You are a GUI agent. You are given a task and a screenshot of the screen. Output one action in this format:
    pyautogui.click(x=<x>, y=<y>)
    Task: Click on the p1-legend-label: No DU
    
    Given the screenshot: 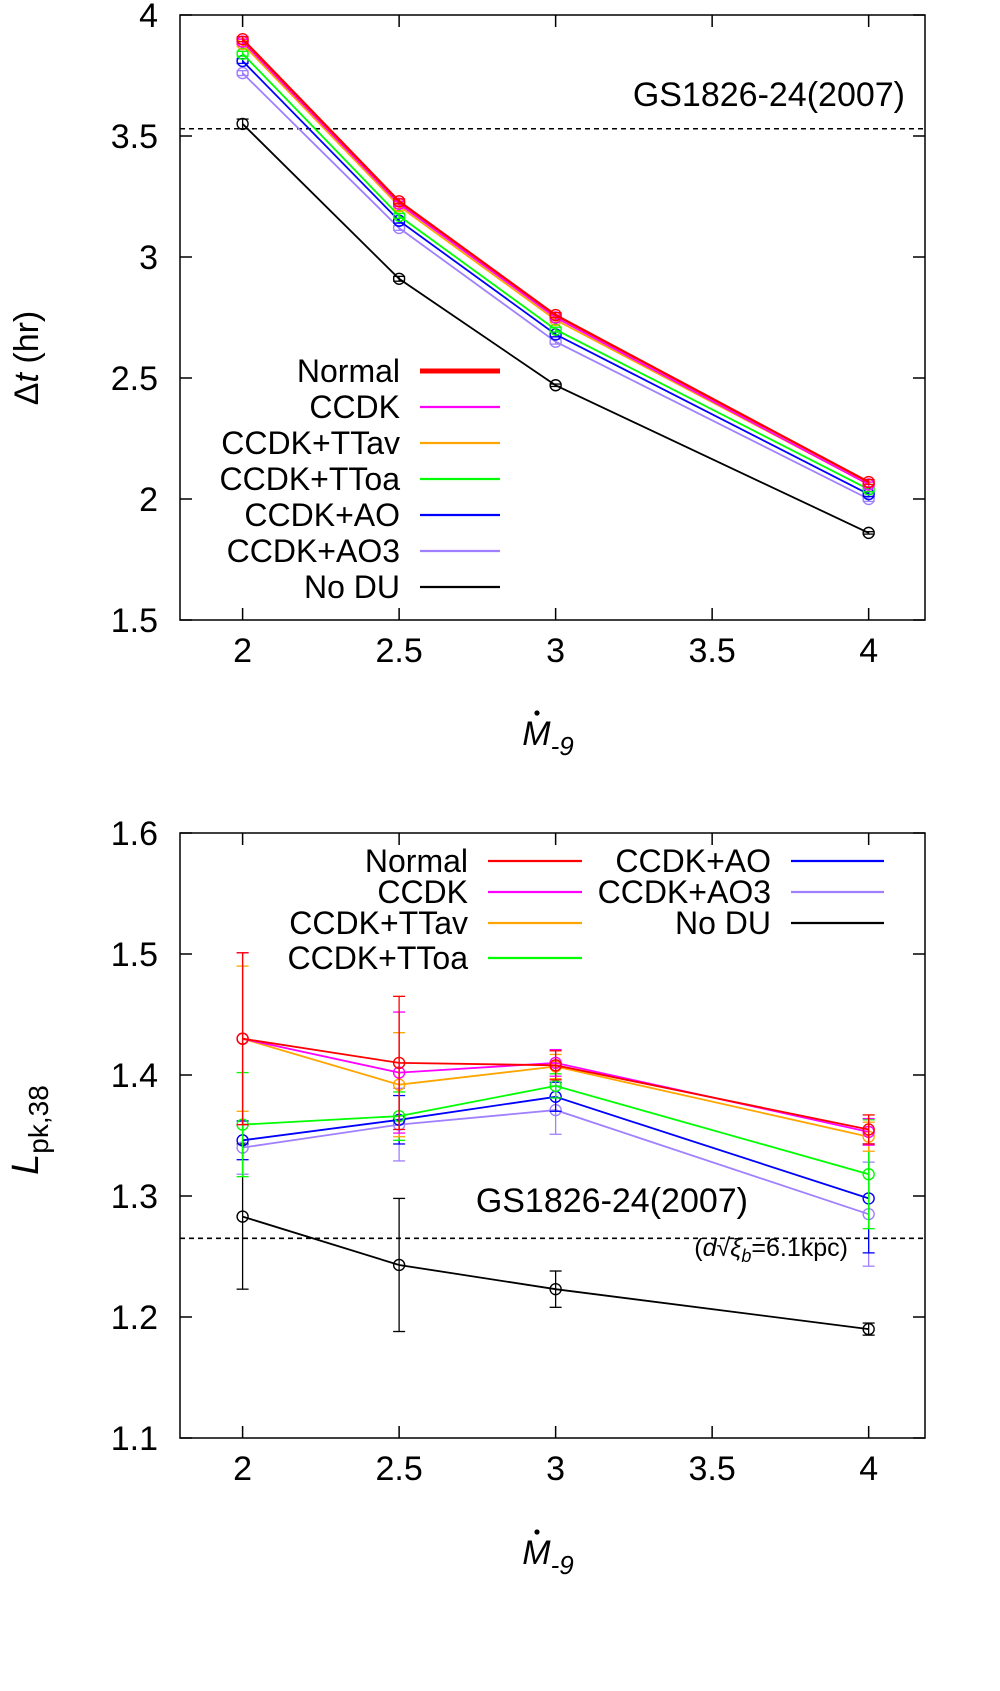 What is the action you would take?
    pyautogui.click(x=723, y=923)
    